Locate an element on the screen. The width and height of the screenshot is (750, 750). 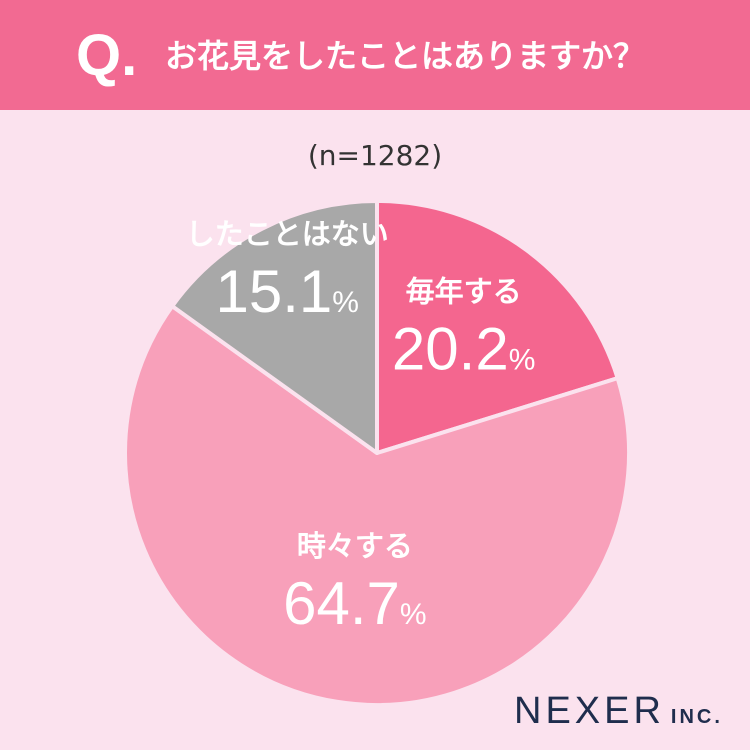
slice-every-year is located at coordinates (497, 327).